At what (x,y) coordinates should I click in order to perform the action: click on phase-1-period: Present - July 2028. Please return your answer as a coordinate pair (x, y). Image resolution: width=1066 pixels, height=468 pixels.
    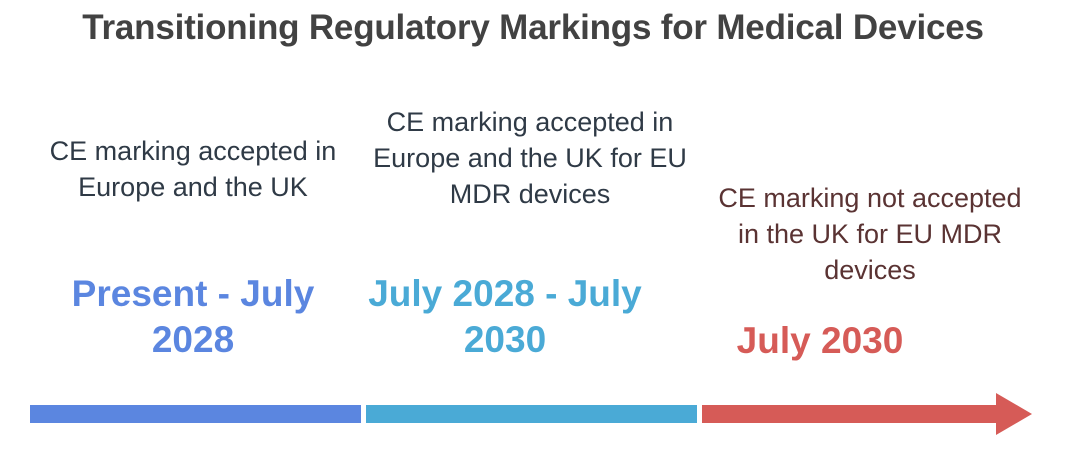
    Looking at the image, I should click on (193, 316).